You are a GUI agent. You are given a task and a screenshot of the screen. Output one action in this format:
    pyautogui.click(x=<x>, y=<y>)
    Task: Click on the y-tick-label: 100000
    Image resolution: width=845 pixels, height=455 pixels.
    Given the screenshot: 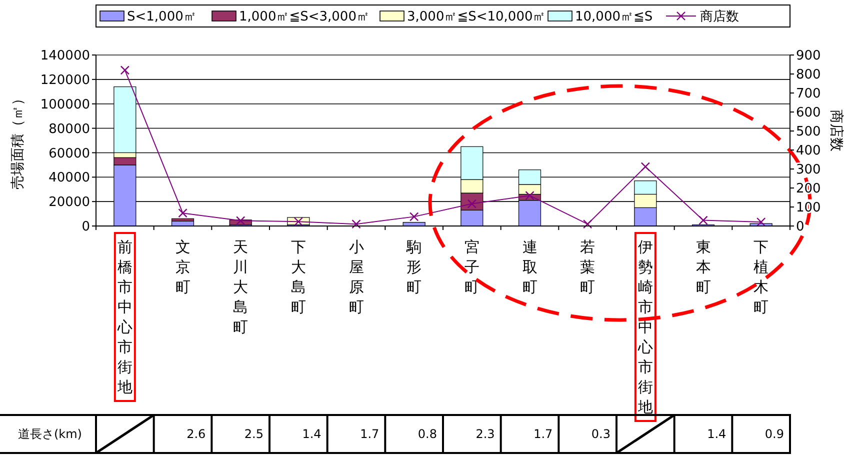 What is the action you would take?
    pyautogui.click(x=65, y=104)
    